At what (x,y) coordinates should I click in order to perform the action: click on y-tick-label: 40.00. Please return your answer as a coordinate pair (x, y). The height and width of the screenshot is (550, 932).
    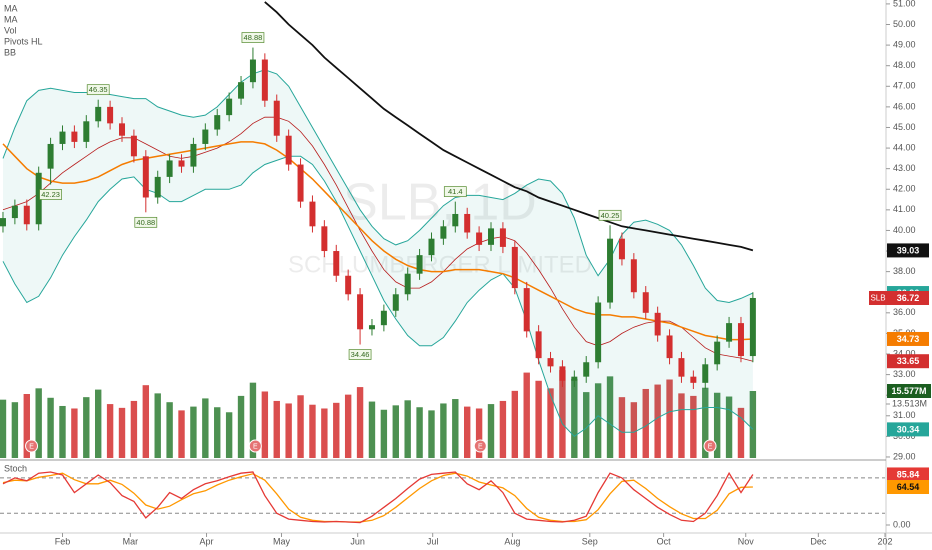
    Looking at the image, I should click on (904, 230).